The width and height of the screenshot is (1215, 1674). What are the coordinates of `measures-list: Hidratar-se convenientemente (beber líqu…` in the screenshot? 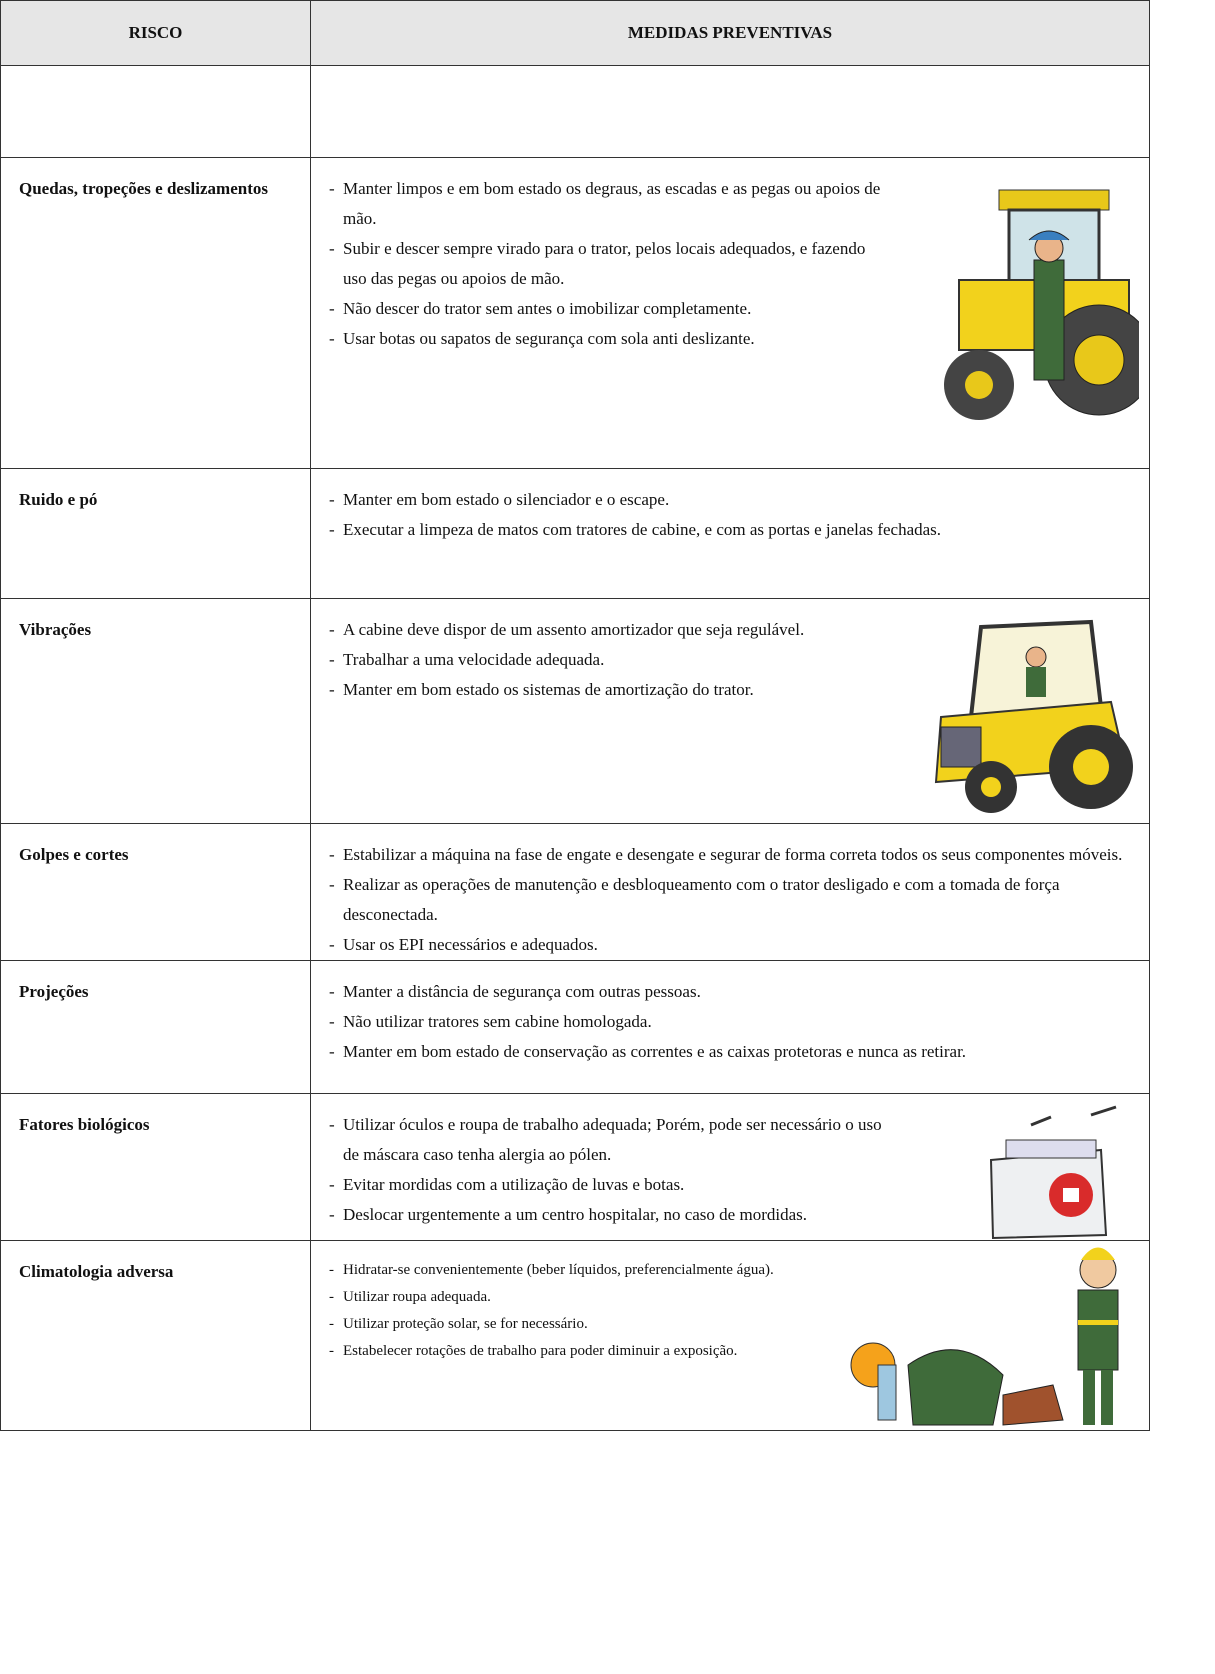 It's located at (730, 1303).